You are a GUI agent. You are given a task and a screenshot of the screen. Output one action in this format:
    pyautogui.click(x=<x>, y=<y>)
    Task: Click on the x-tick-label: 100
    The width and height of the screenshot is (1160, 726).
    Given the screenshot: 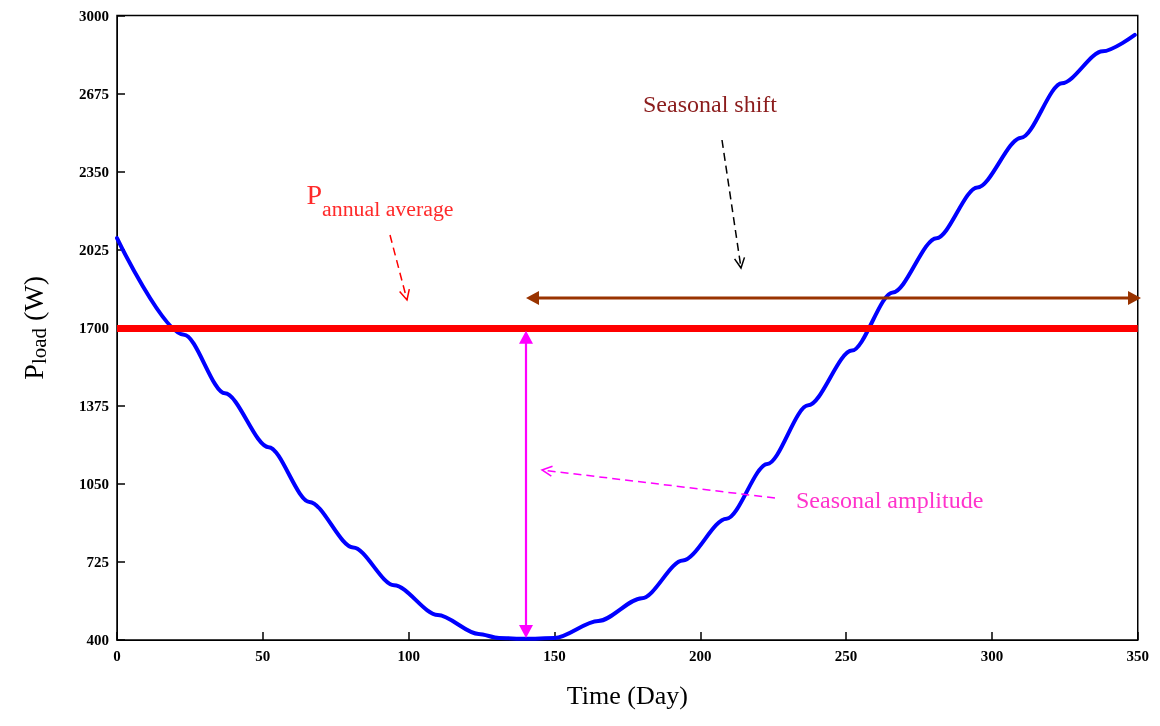 What is the action you would take?
    pyautogui.click(x=408, y=655)
    